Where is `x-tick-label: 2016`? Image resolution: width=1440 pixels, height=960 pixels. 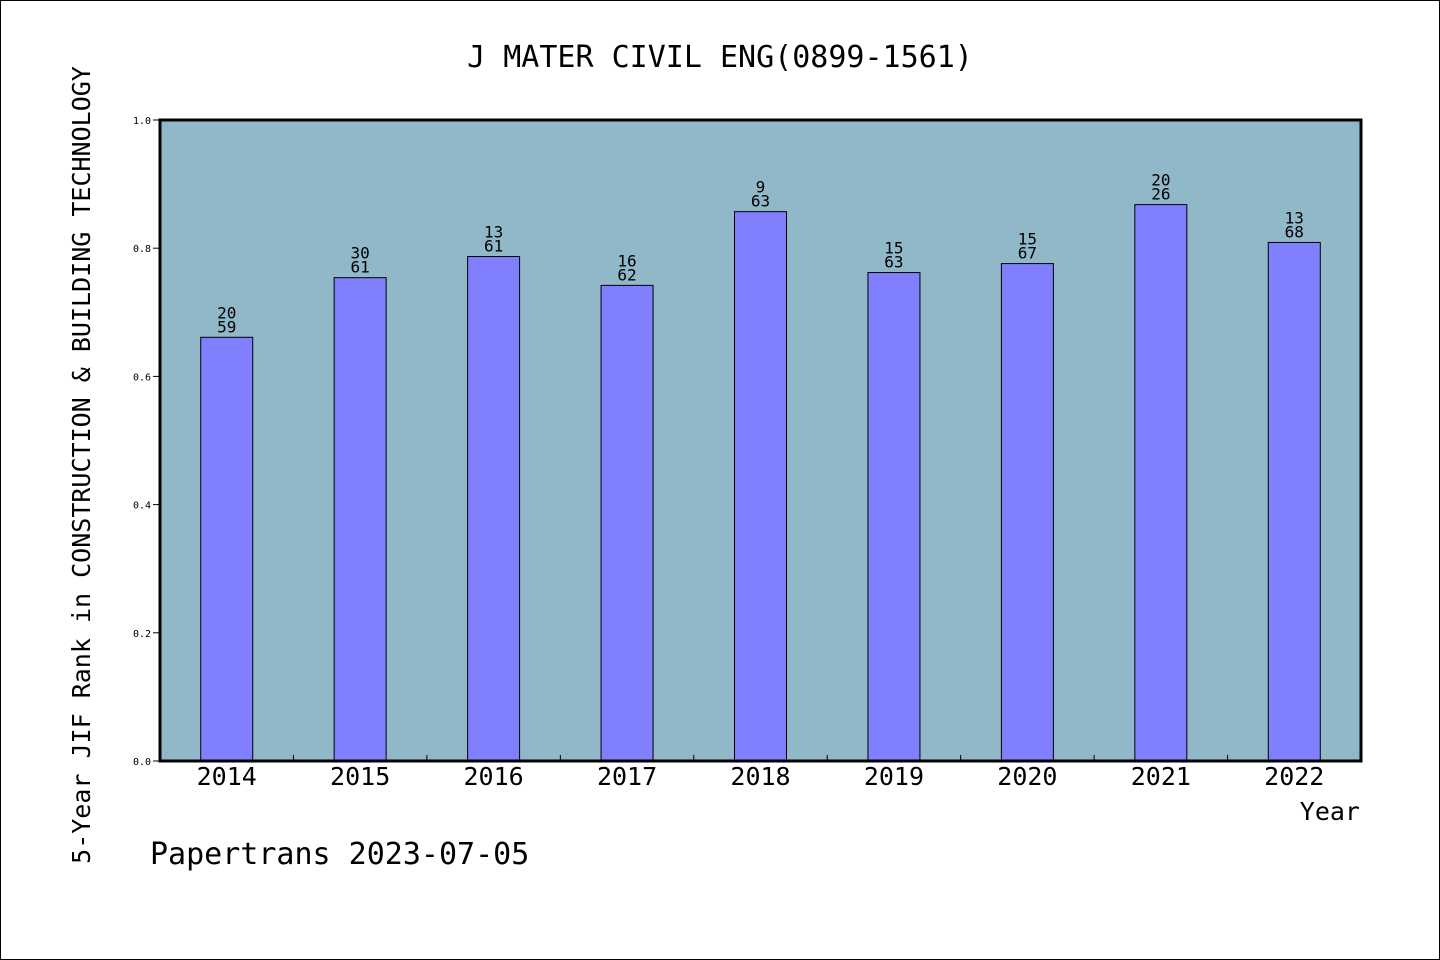
x-tick-label: 2016 is located at coordinates (494, 776).